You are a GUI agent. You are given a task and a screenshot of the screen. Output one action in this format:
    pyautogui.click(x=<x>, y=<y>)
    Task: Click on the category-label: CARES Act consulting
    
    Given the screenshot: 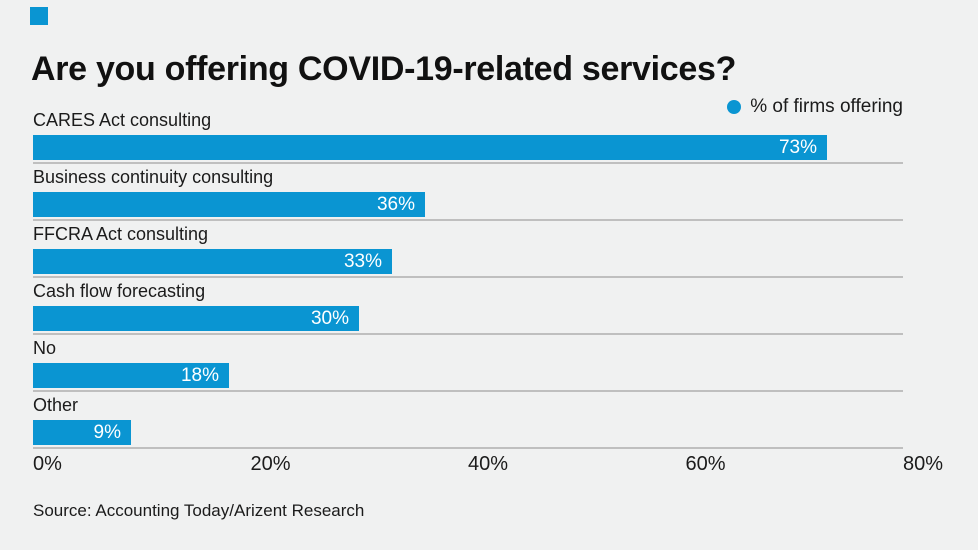 What is the action you would take?
    pyautogui.click(x=122, y=120)
    